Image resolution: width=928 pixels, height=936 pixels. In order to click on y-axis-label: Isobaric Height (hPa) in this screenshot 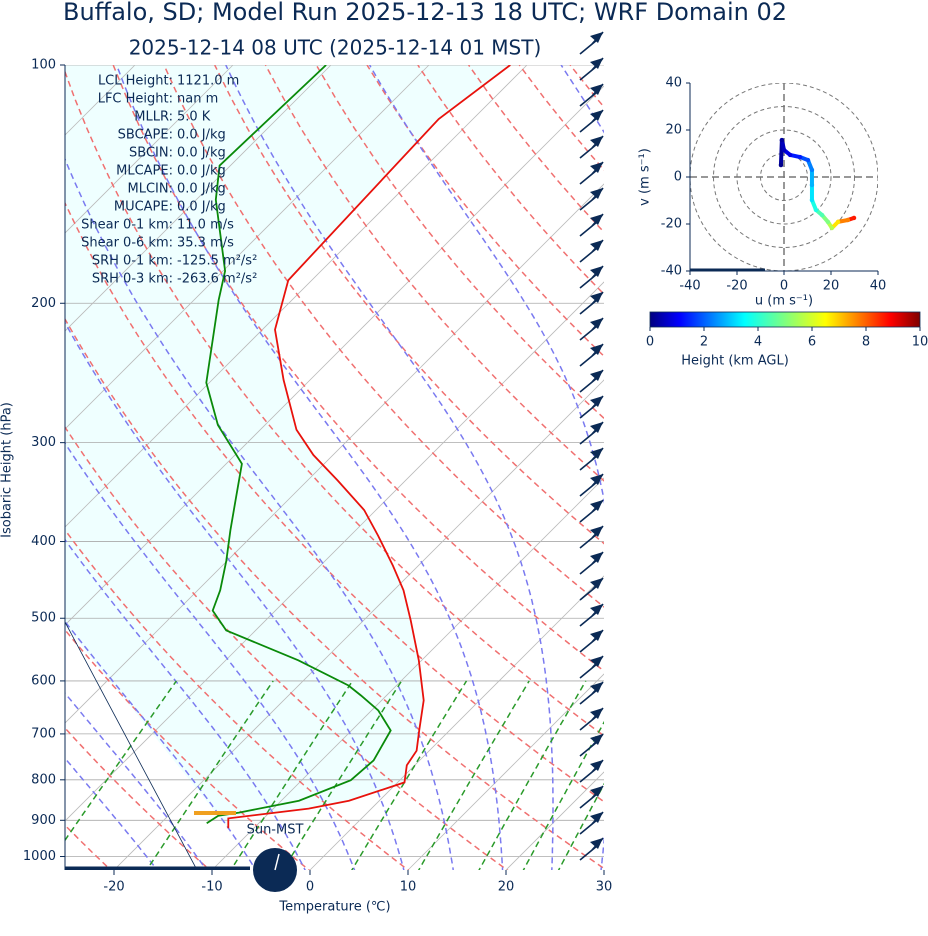, I will do `click(7, 470)`.